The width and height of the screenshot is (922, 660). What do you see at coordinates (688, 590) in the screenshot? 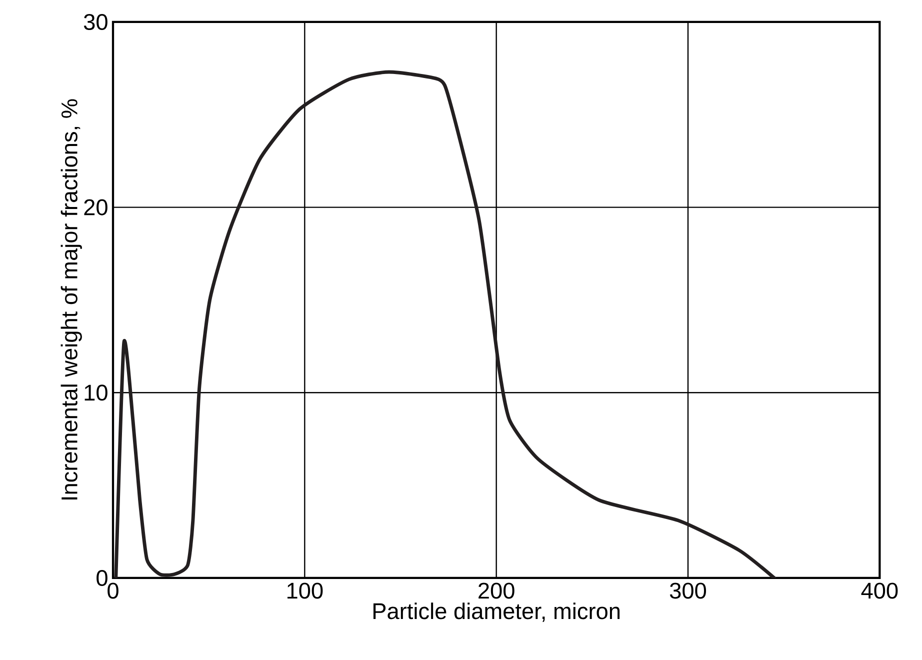
I see `x-tick-label: 300` at bounding box center [688, 590].